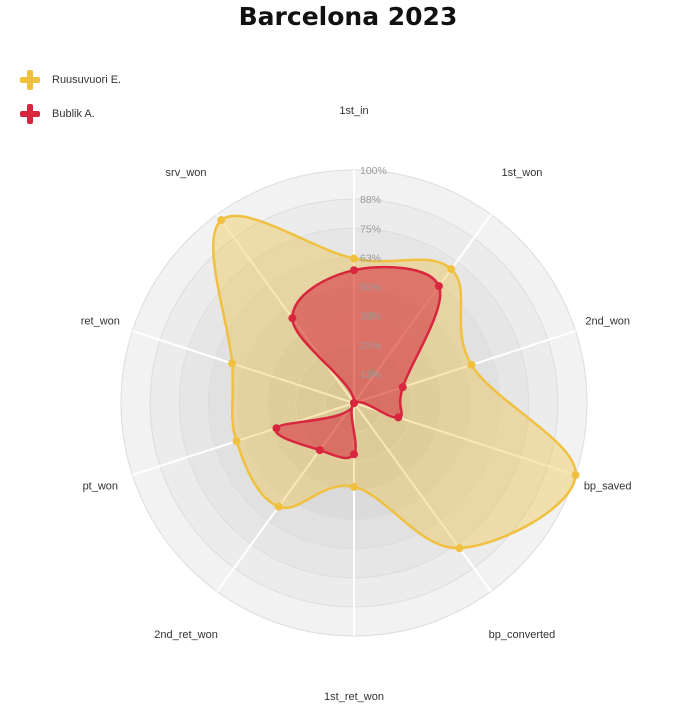 The width and height of the screenshot is (696, 720). I want to click on axis-label: 1st_ret_won, so click(354, 697).